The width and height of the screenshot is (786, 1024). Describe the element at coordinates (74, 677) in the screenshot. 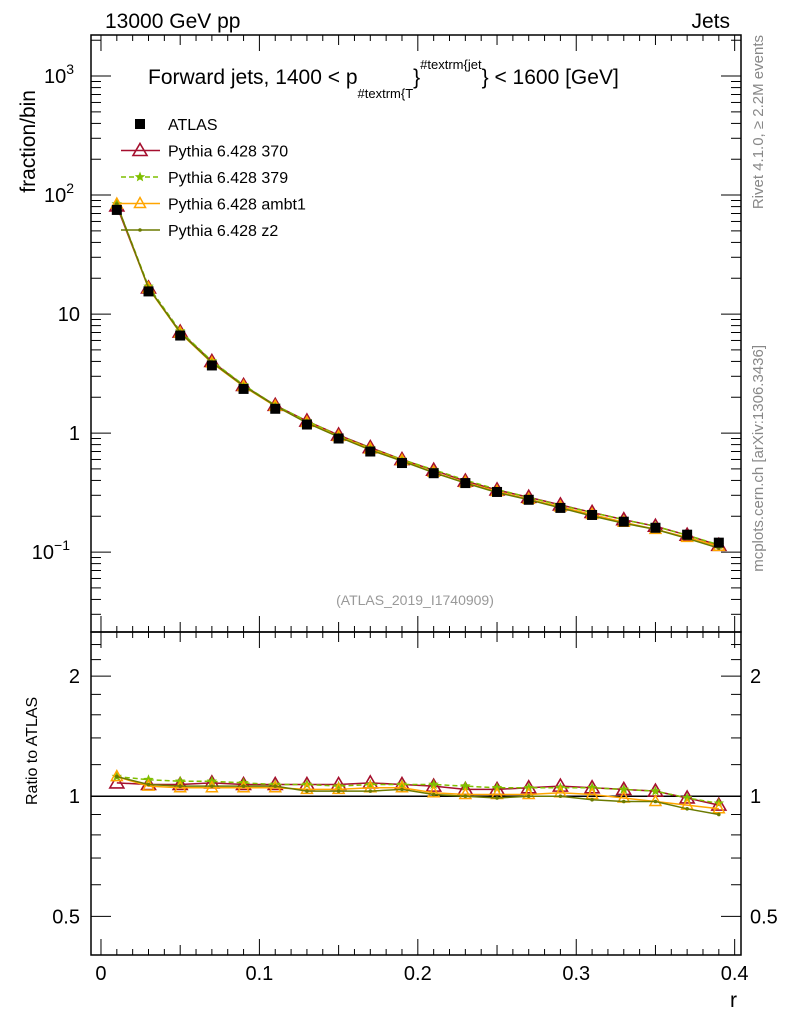

I see `ratio-y-tick-label: 2` at that location.